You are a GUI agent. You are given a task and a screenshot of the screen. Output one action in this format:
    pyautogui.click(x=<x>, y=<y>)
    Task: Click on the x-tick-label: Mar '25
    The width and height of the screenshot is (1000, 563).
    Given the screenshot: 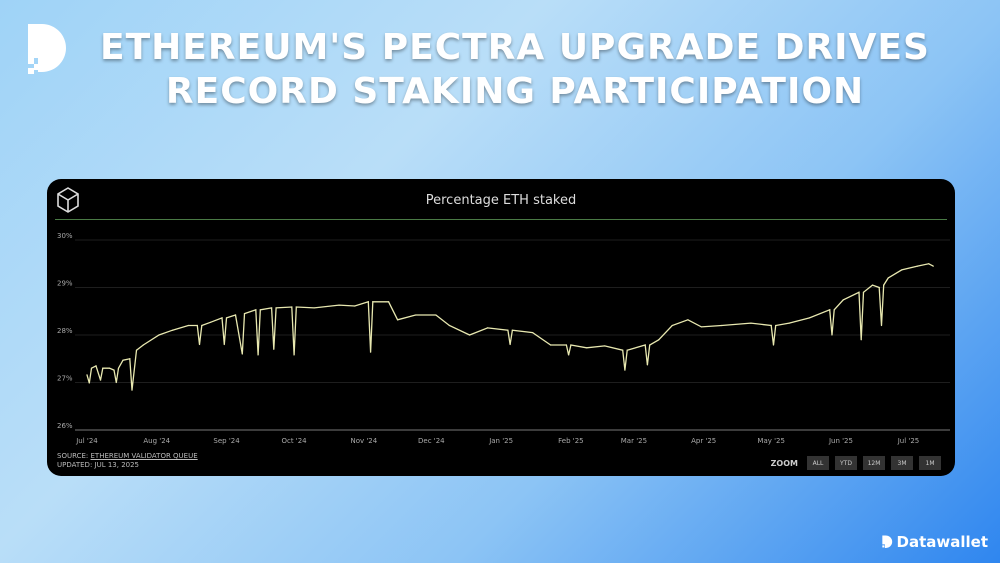 What is the action you would take?
    pyautogui.click(x=634, y=441)
    